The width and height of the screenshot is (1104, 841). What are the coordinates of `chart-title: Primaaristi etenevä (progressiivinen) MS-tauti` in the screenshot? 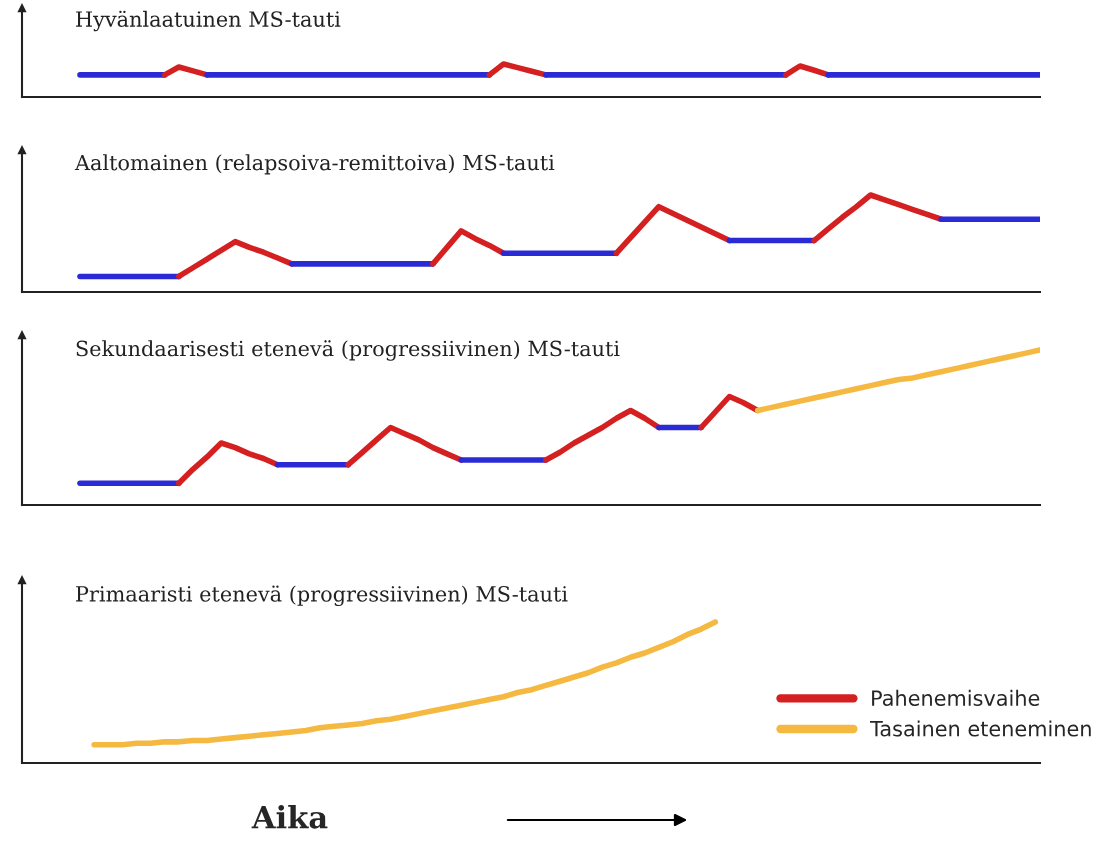 It's located at (322, 596).